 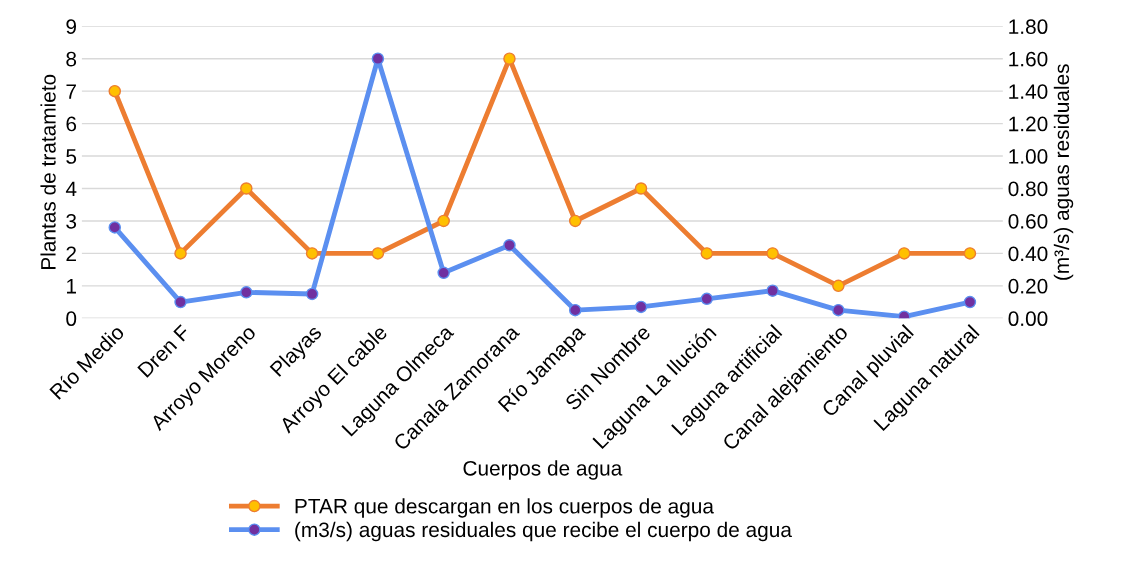 What do you see at coordinates (71, 221) in the screenshot?
I see `y-tick-label: 3` at bounding box center [71, 221].